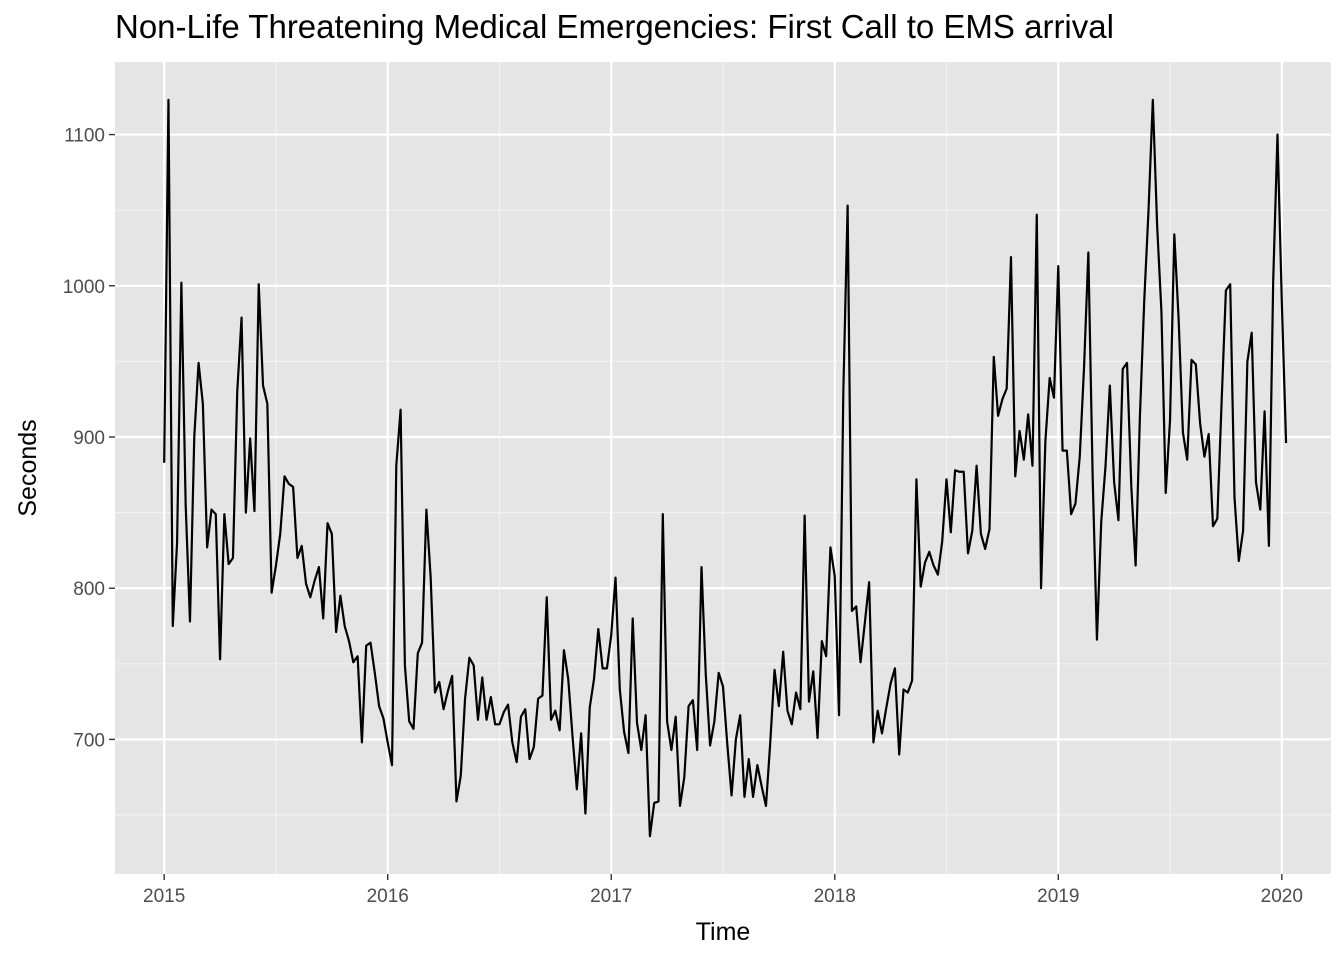 This screenshot has width=1344, height=960. Describe the element at coordinates (84, 136) in the screenshot. I see `y-tick-label: 1100` at that location.